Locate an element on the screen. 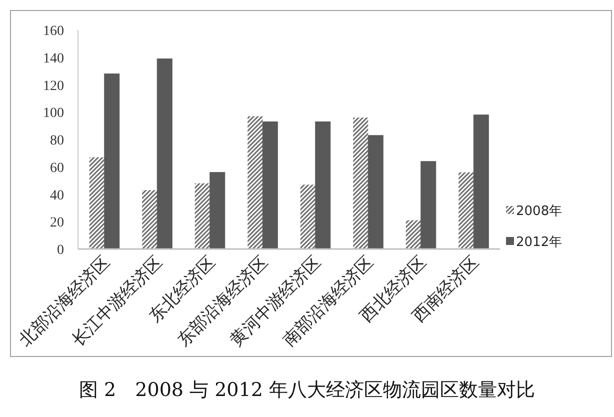  legend-label: 2012年 is located at coordinates (539, 242).